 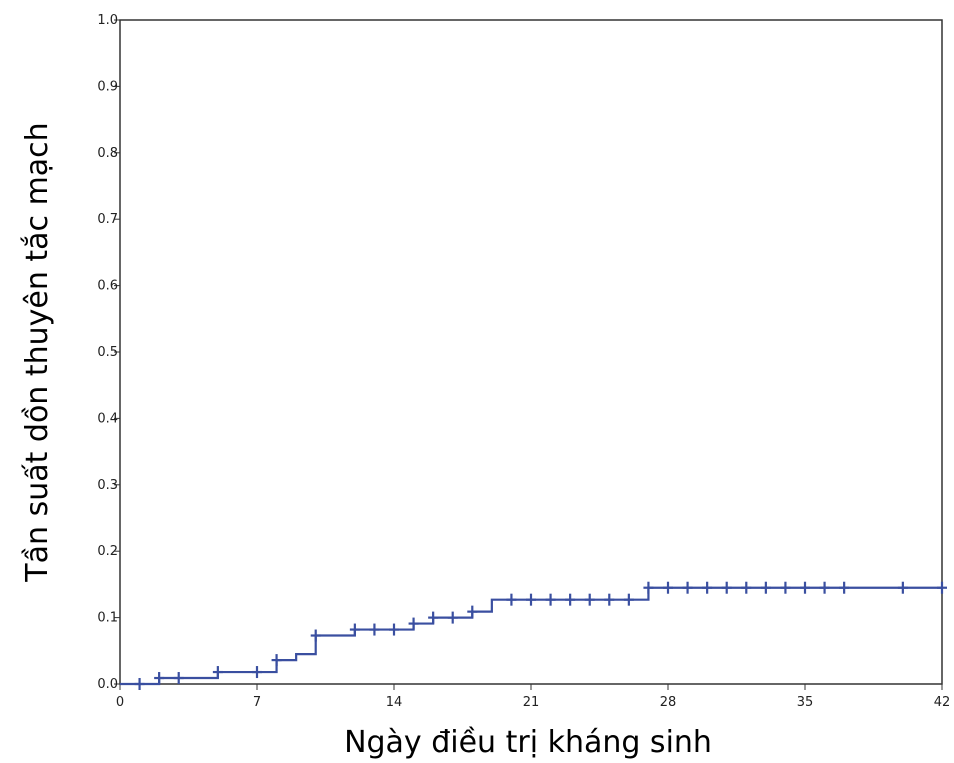 What do you see at coordinates (37, 352) in the screenshot?
I see `y-axis-title: Tần suất dồn thuyên tắc mạch` at bounding box center [37, 352].